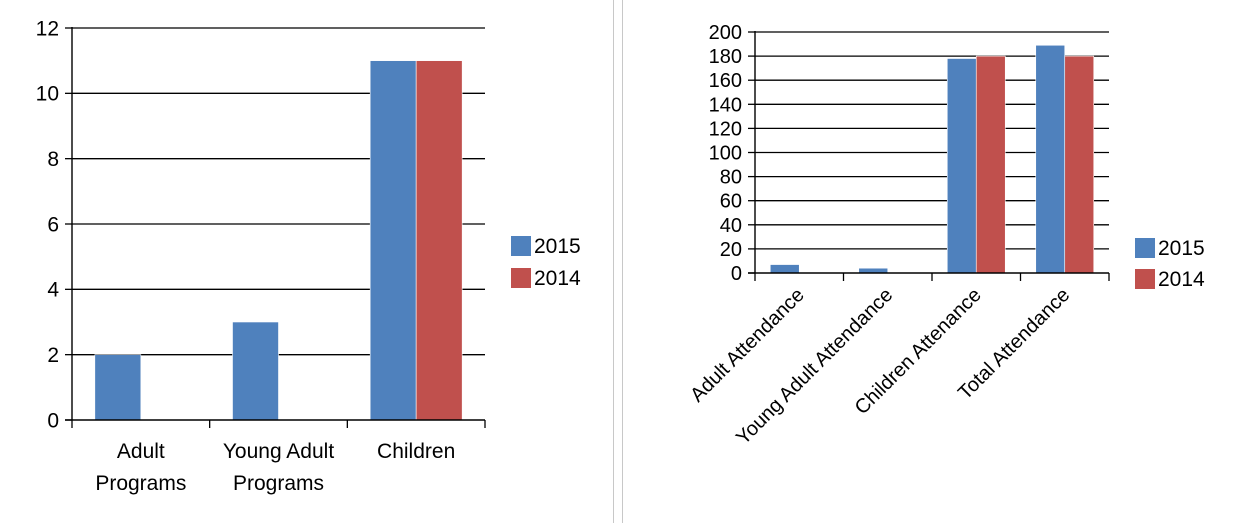 This screenshot has height=523, width=1239. What do you see at coordinates (731, 226) in the screenshot?
I see `y-tick-label: 40` at bounding box center [731, 226].